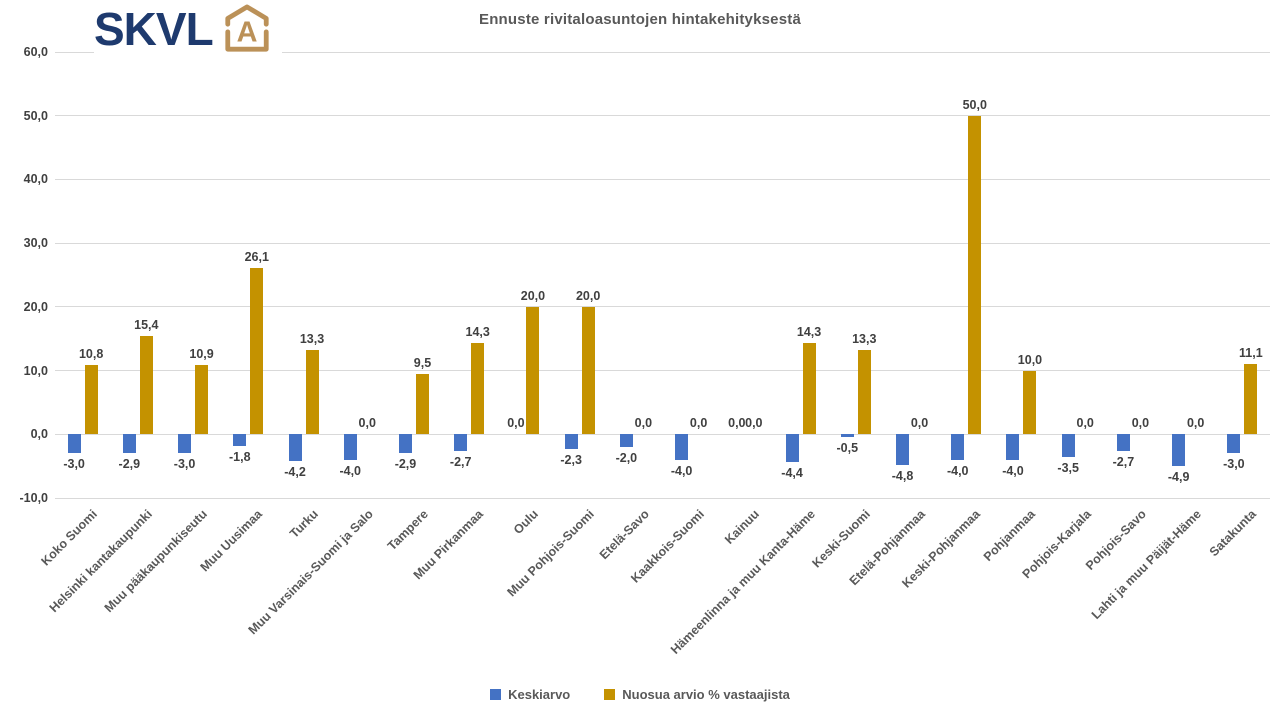 The width and height of the screenshot is (1280, 720). Describe the element at coordinates (902, 475) in the screenshot. I see `bar-value-label: -4,8` at that location.